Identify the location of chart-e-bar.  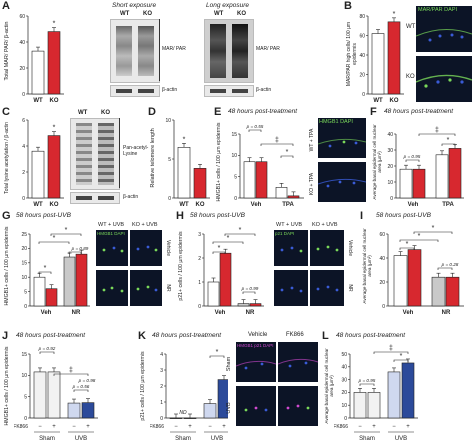
(293, 197).